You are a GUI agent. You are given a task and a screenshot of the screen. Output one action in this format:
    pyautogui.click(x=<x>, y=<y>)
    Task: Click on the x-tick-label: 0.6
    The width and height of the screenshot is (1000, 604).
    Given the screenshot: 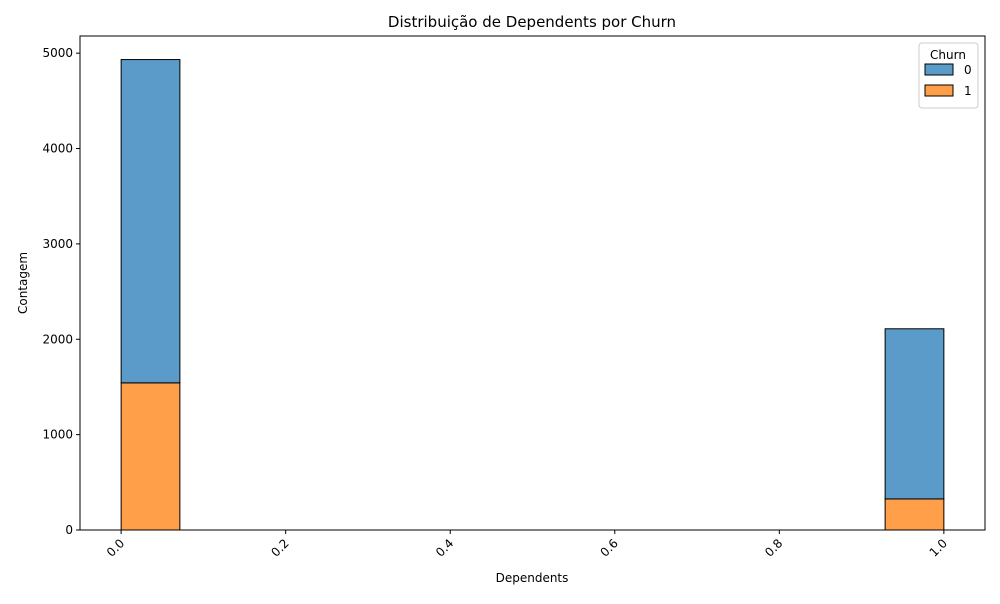 What is the action you would take?
    pyautogui.click(x=608, y=547)
    